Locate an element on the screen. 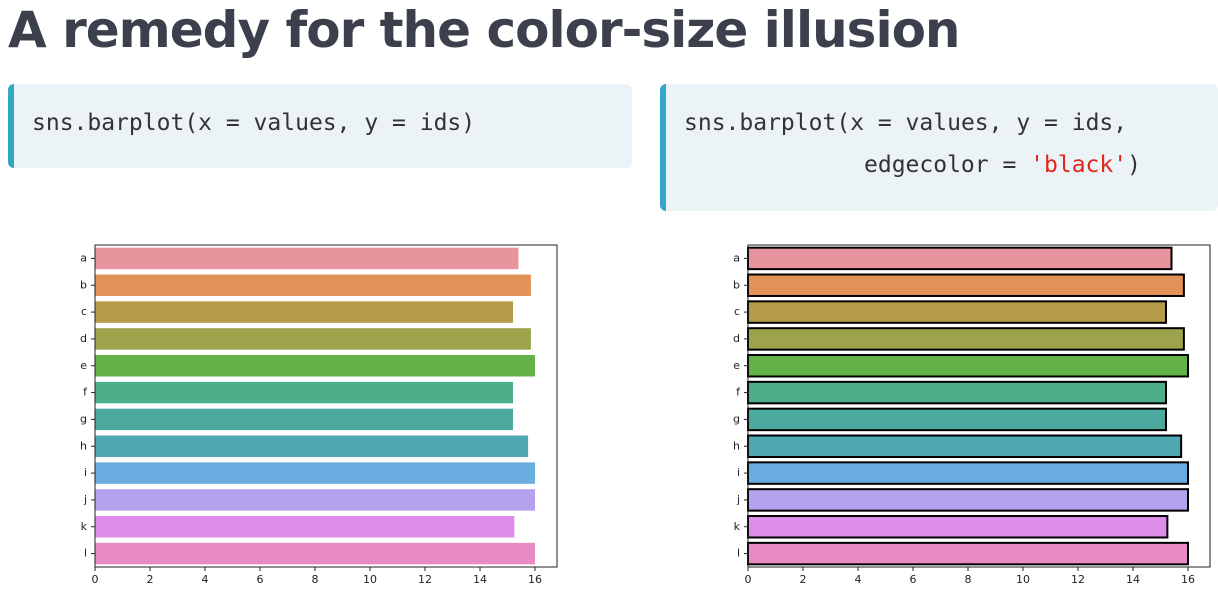 This screenshot has height=600, width=1218. code-block: sns.barplot(x = values, y = ids) is located at coordinates (320, 126).